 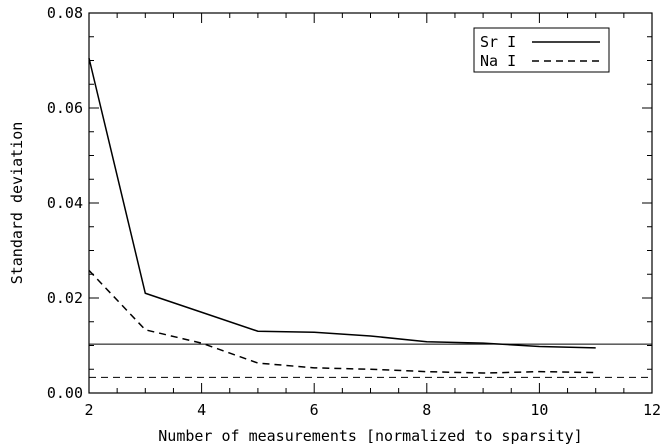 What do you see at coordinates (65, 393) in the screenshot?
I see `y-tick-label: 0.00` at bounding box center [65, 393].